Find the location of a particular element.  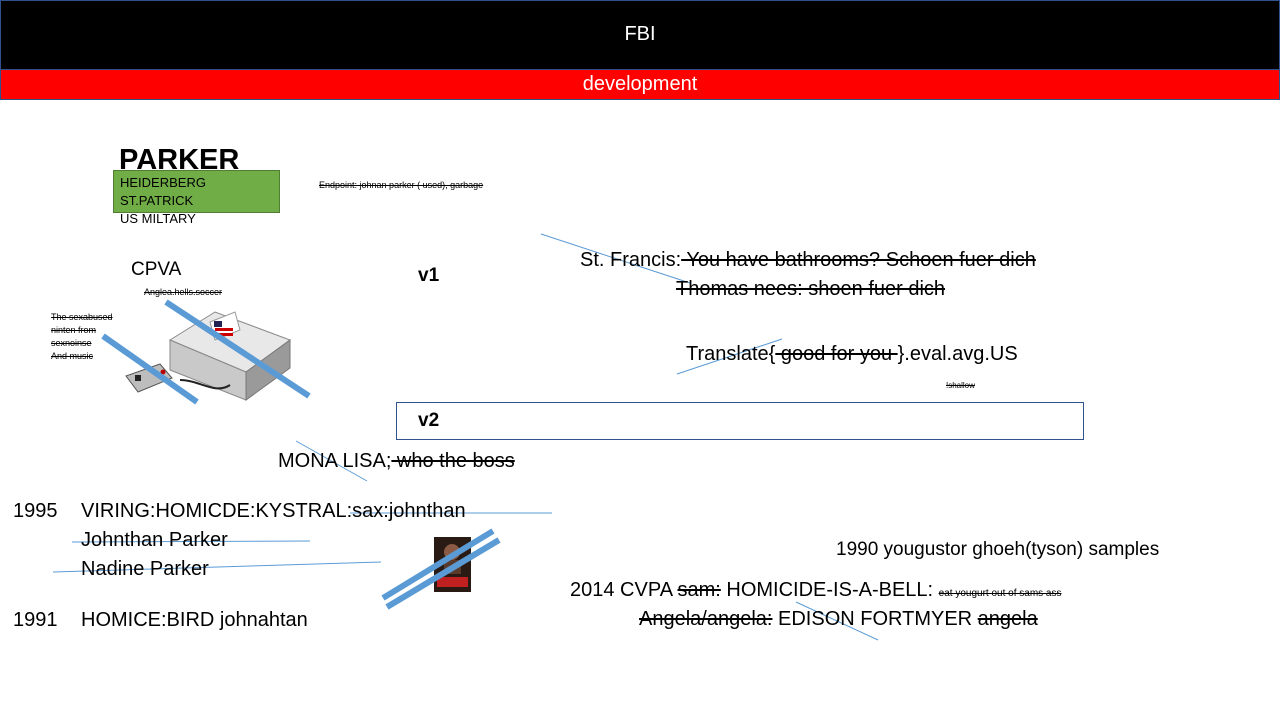

title-bar: FBI is located at coordinates (640, 35).